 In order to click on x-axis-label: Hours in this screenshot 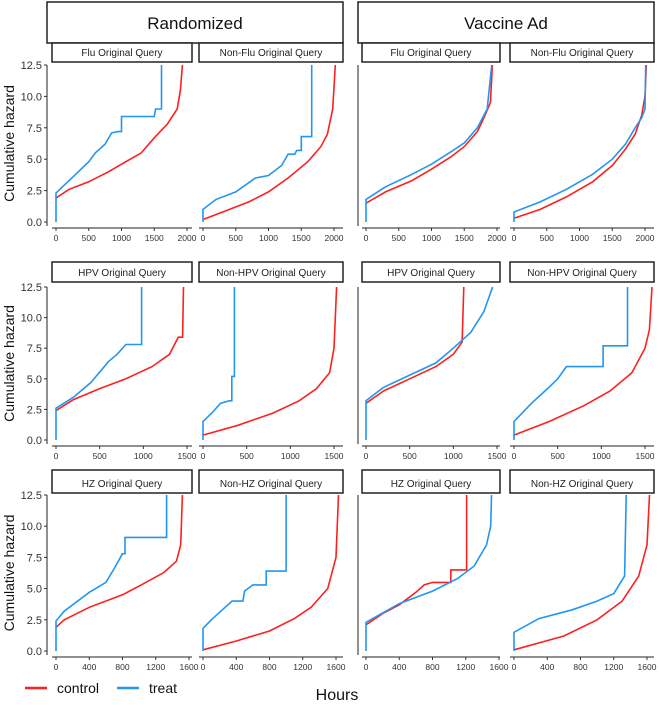, I will do `click(337, 695)`.